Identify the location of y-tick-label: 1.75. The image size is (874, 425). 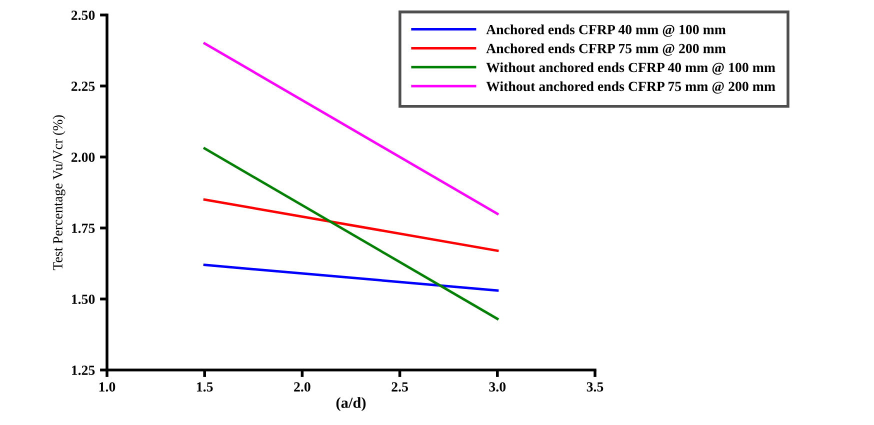
(83, 229).